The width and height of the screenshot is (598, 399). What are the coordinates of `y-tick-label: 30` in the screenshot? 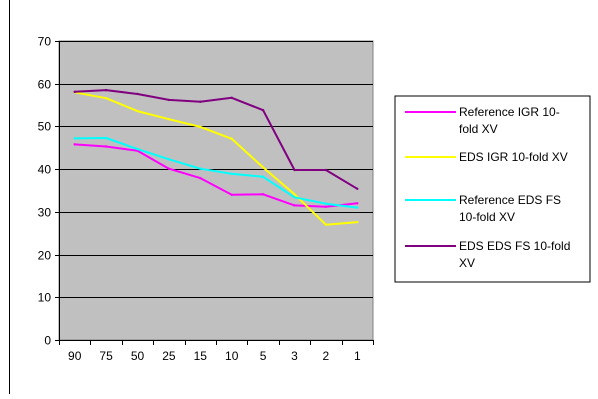 It's located at (45, 213).